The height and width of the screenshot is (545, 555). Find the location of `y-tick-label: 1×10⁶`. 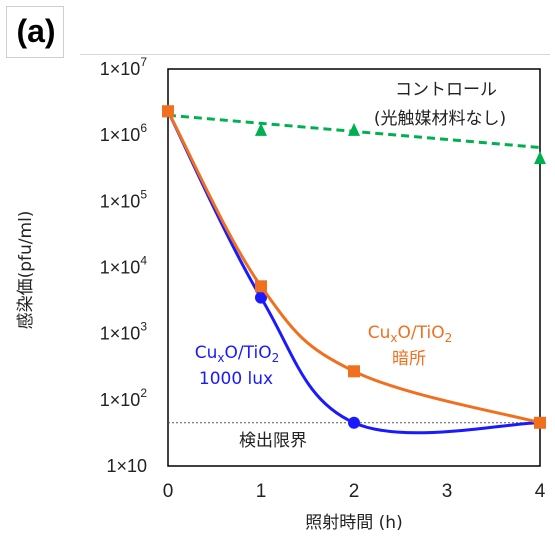

y-tick-label: 1×10⁶ is located at coordinates (124, 133).